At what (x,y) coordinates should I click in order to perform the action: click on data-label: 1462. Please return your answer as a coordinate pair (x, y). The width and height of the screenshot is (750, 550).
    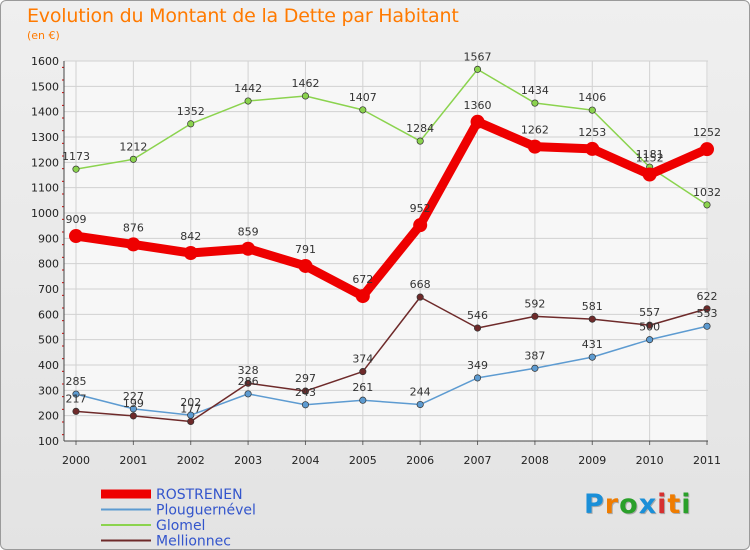
    Looking at the image, I should click on (305, 83).